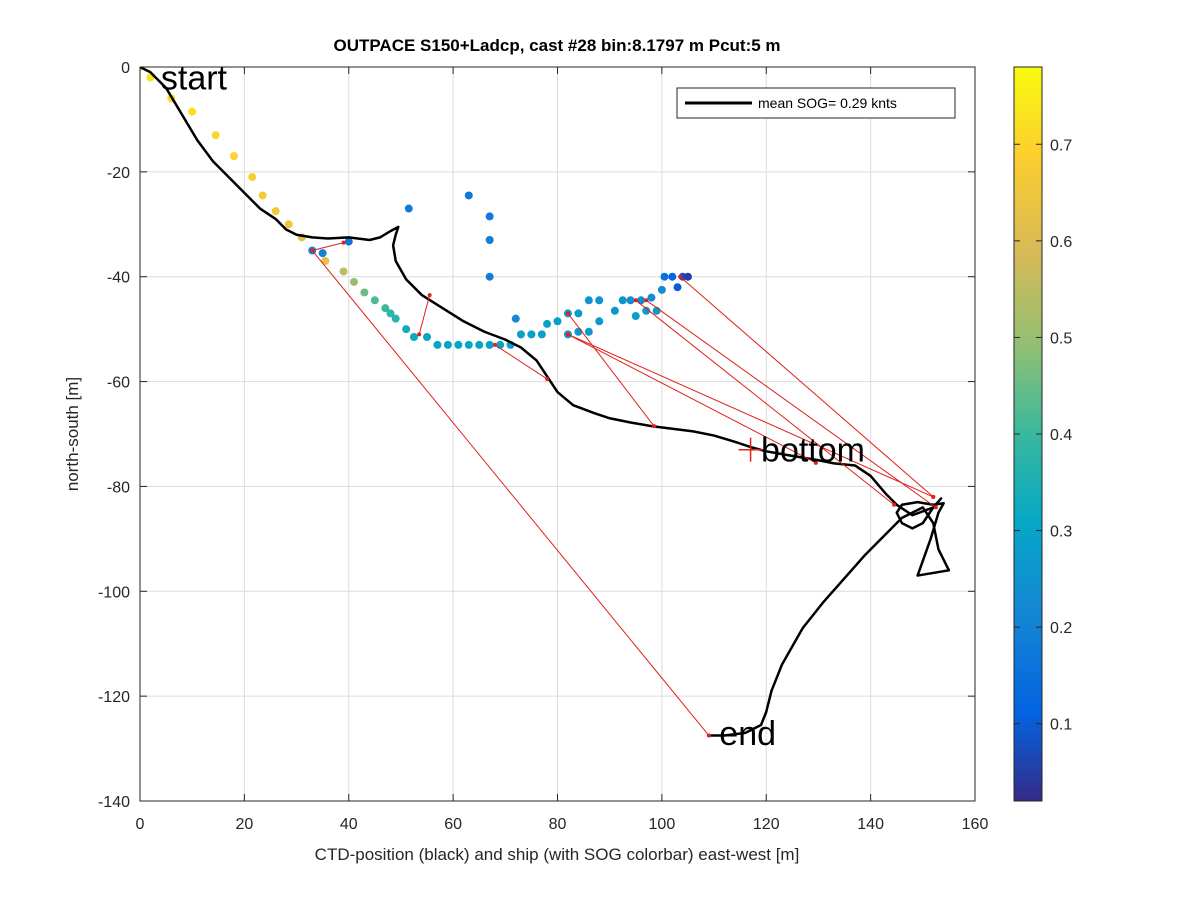 The width and height of the screenshot is (1200, 905). What do you see at coordinates (125, 68) in the screenshot?
I see `y-tick-label: 0` at bounding box center [125, 68].